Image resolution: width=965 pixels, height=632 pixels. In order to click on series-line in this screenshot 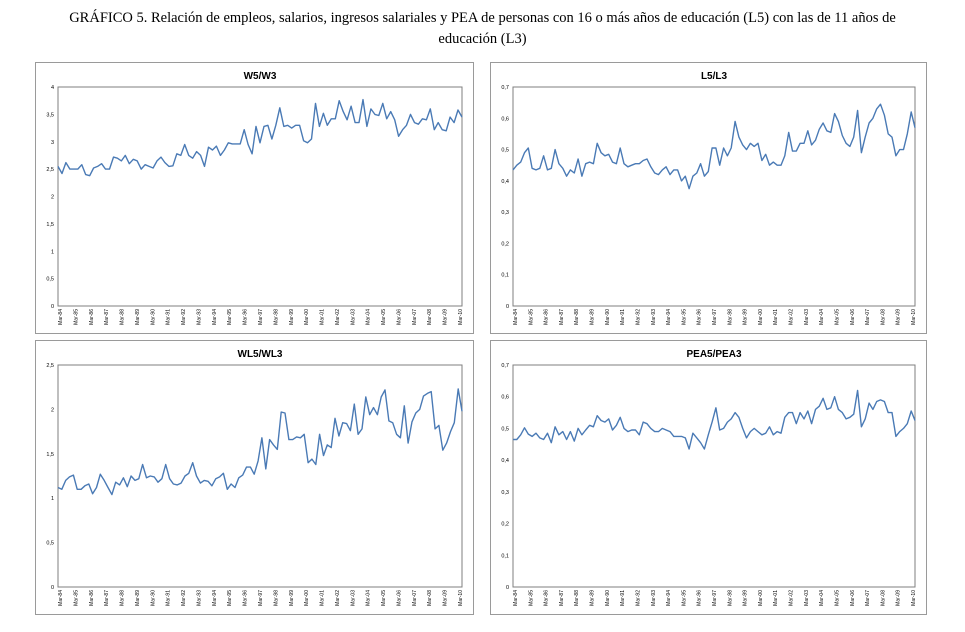, I will do `click(260, 137)`.